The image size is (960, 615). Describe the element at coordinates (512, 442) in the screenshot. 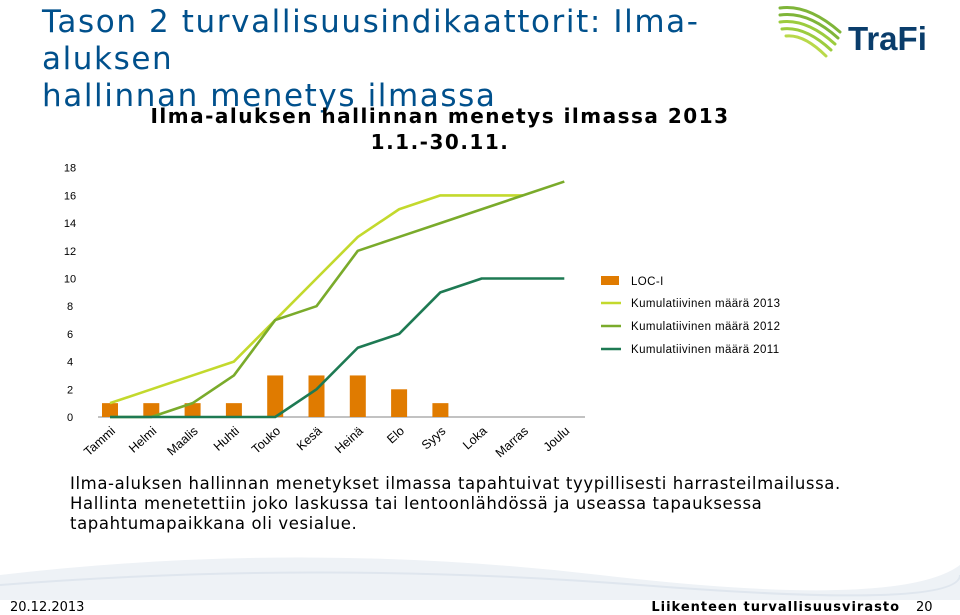

I see `x-tick-label: Marras` at that location.